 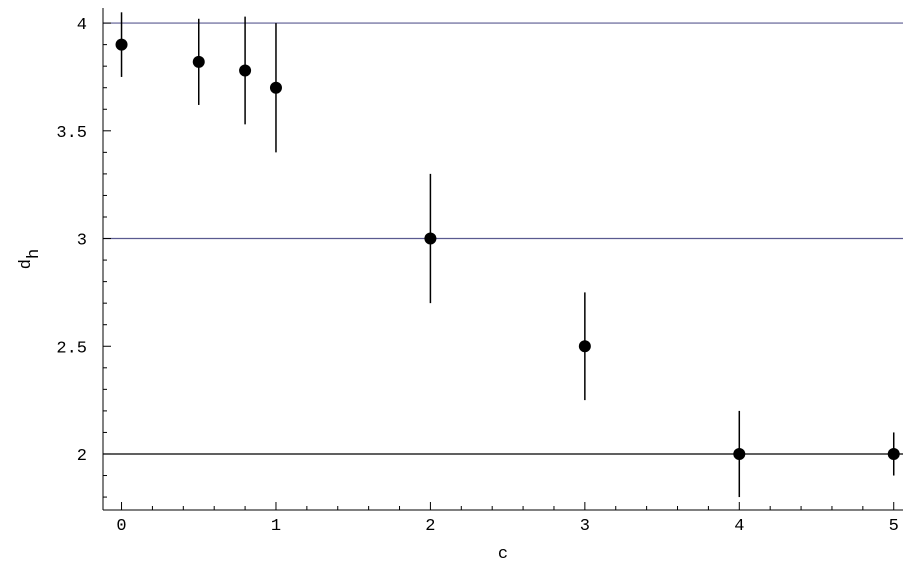 What do you see at coordinates (71, 348) in the screenshot?
I see `y-tick-label: 2.5` at bounding box center [71, 348].